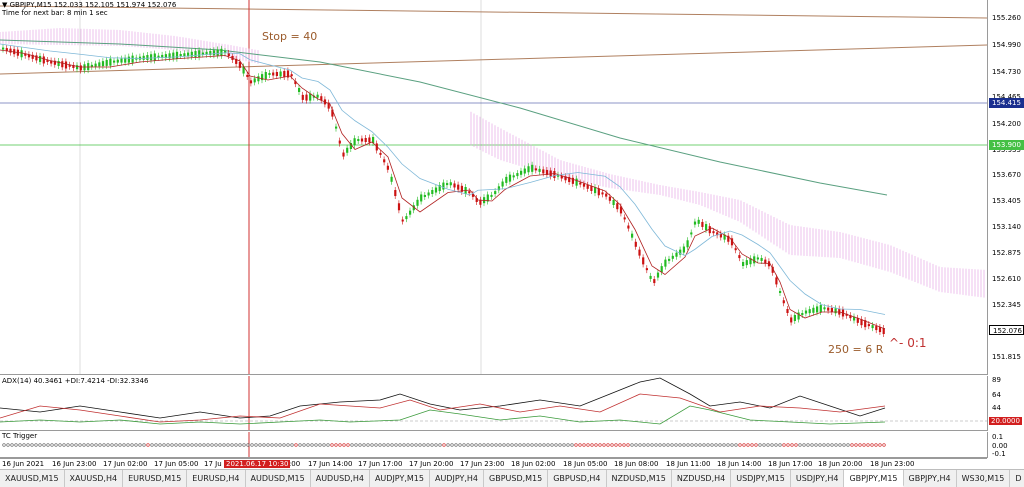 This screenshot has width=1024, height=487. Describe the element at coordinates (1006, 227) in the screenshot. I see `price-tick-label: 153.140` at that location.